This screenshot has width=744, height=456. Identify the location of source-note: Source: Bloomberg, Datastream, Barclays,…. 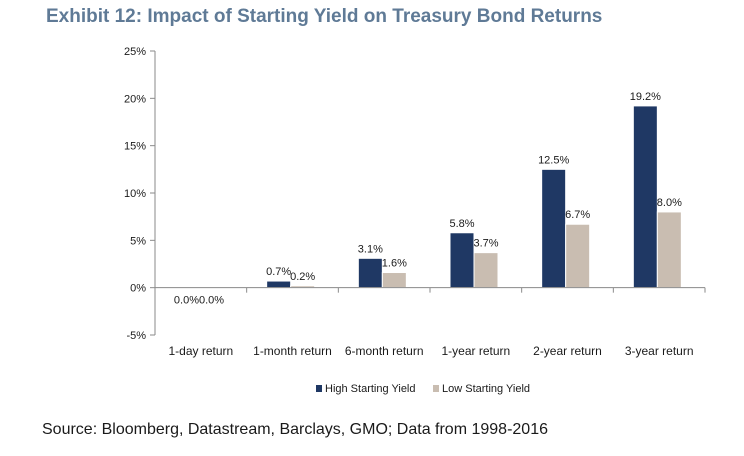
(295, 429).